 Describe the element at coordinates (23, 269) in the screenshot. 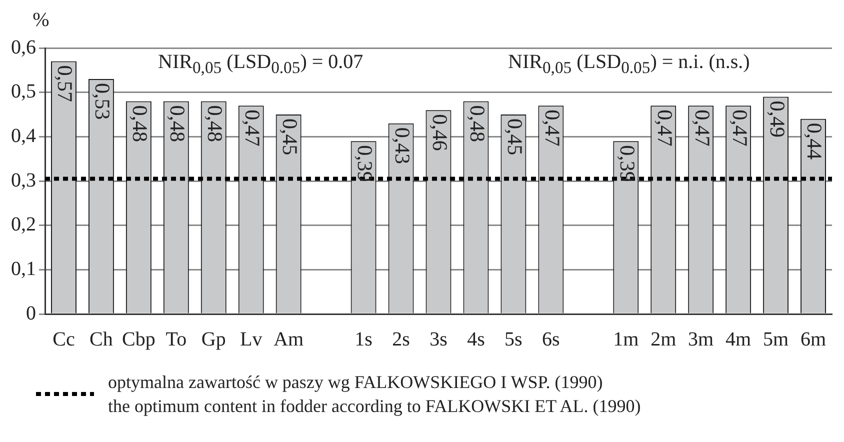

I see `y-tick-label: 0,1` at that location.